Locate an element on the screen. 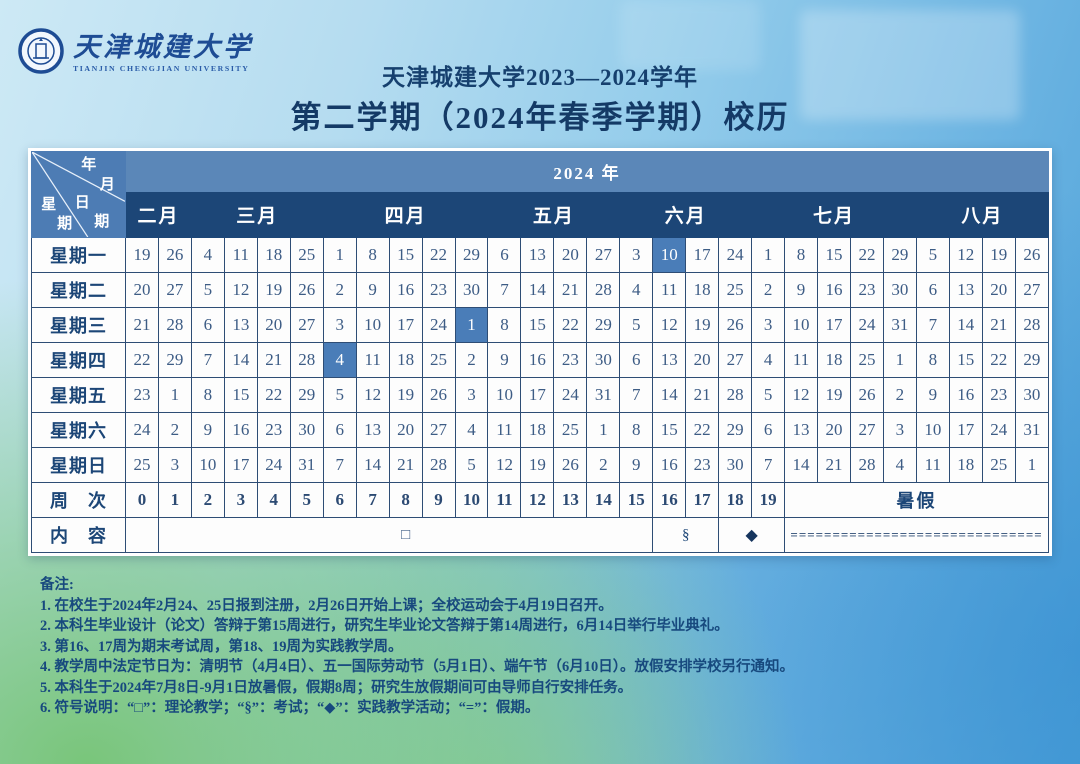 This screenshot has height=764, width=1080. day-cell: 12 is located at coordinates (801, 395).